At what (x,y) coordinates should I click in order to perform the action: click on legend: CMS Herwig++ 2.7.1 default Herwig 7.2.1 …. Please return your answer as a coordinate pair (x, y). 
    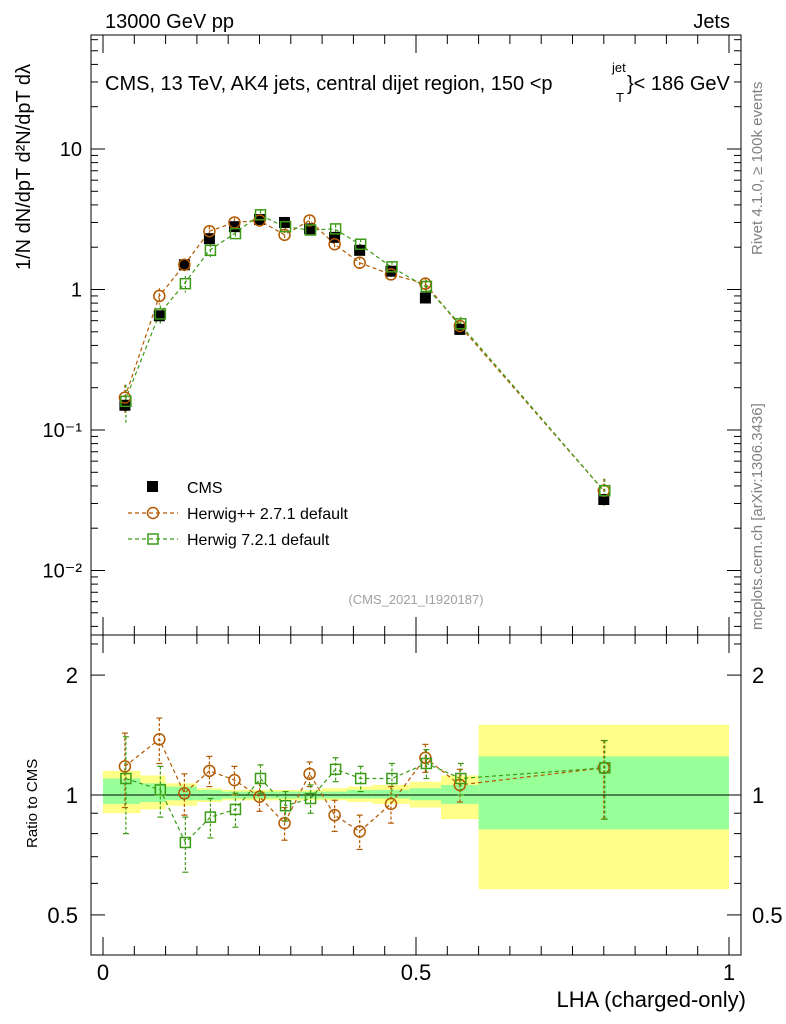
    Looking at the image, I should click on (238, 514).